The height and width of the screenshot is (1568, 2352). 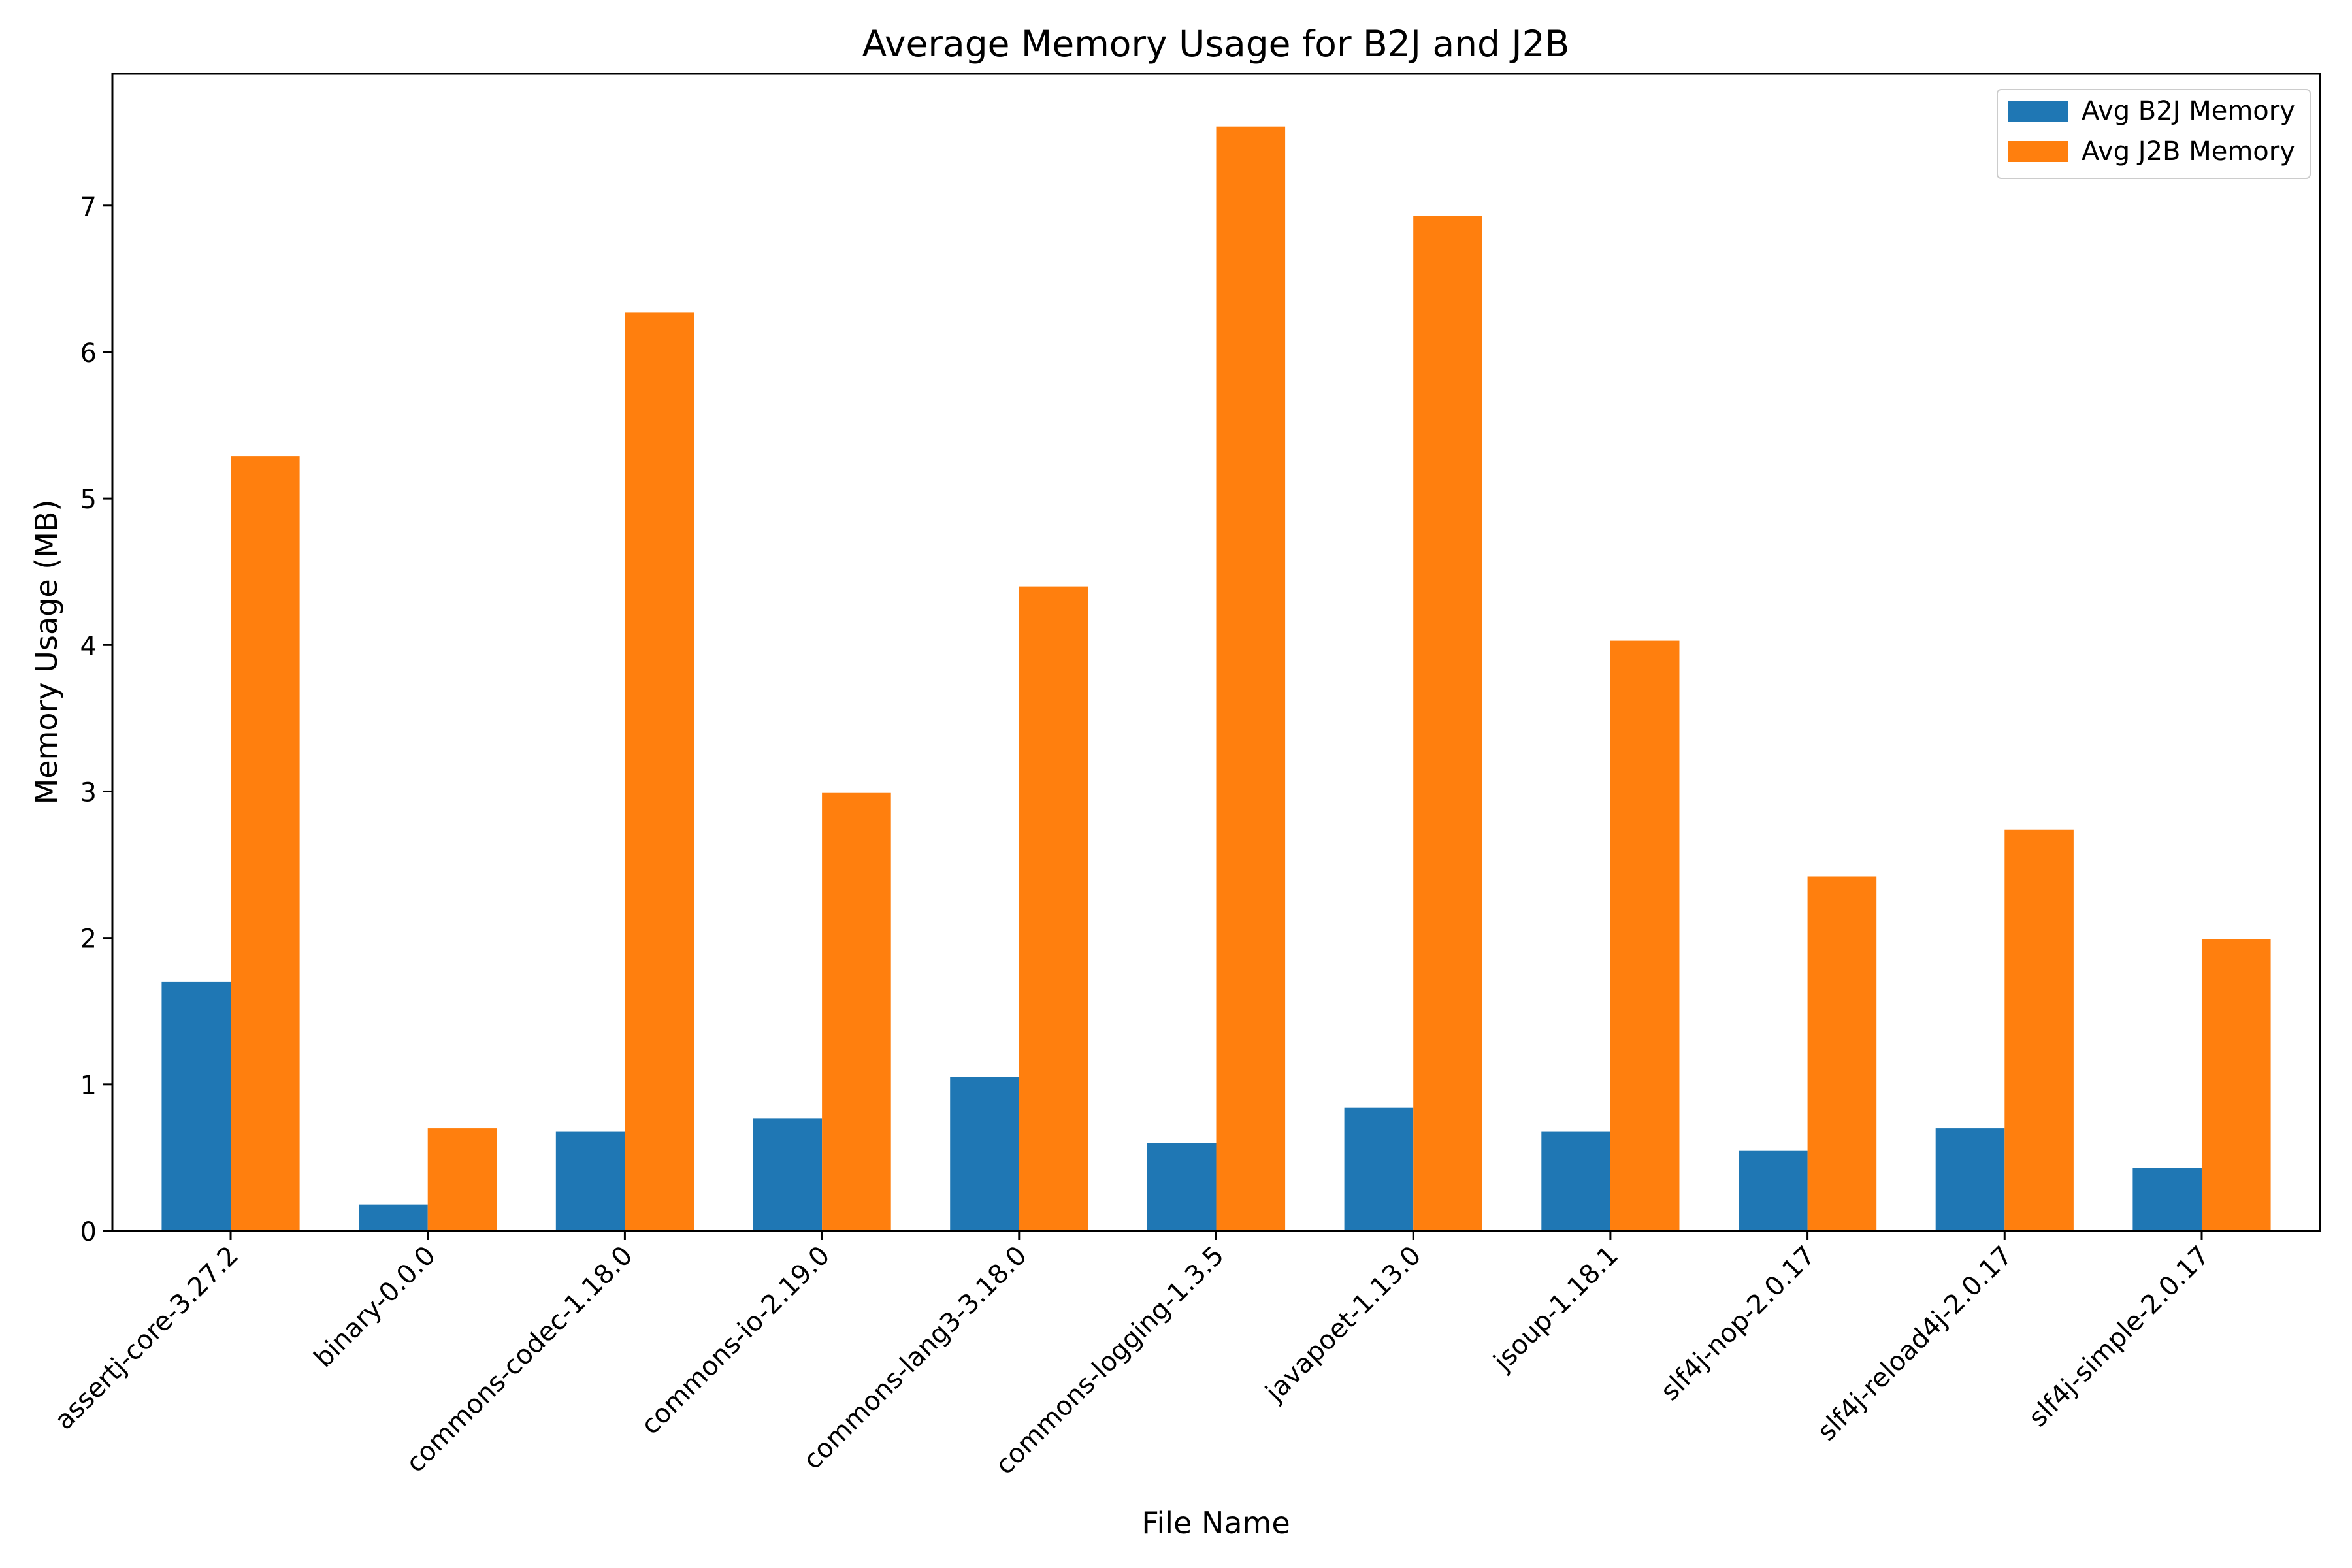 What do you see at coordinates (519, 1360) in the screenshot?
I see `x-tick-label-2: commons-codec-1.18.0` at bounding box center [519, 1360].